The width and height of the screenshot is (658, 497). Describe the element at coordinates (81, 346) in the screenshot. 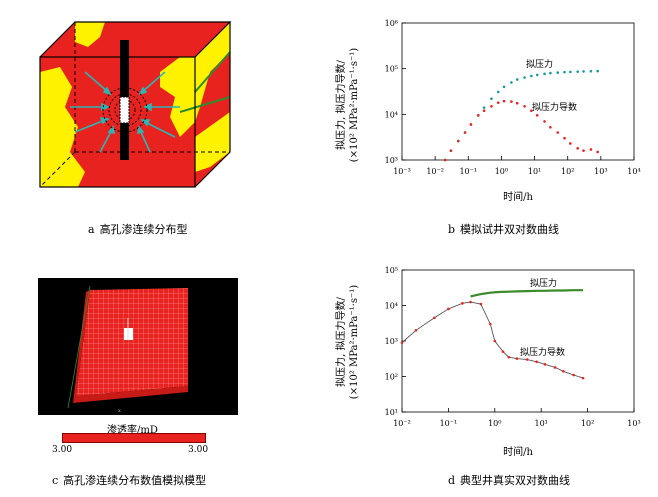

I see `model-left-face` at that location.